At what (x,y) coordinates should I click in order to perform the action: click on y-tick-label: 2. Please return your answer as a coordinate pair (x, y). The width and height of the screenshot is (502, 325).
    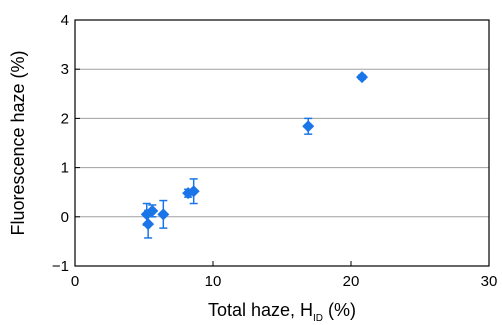
    Looking at the image, I should click on (65, 118).